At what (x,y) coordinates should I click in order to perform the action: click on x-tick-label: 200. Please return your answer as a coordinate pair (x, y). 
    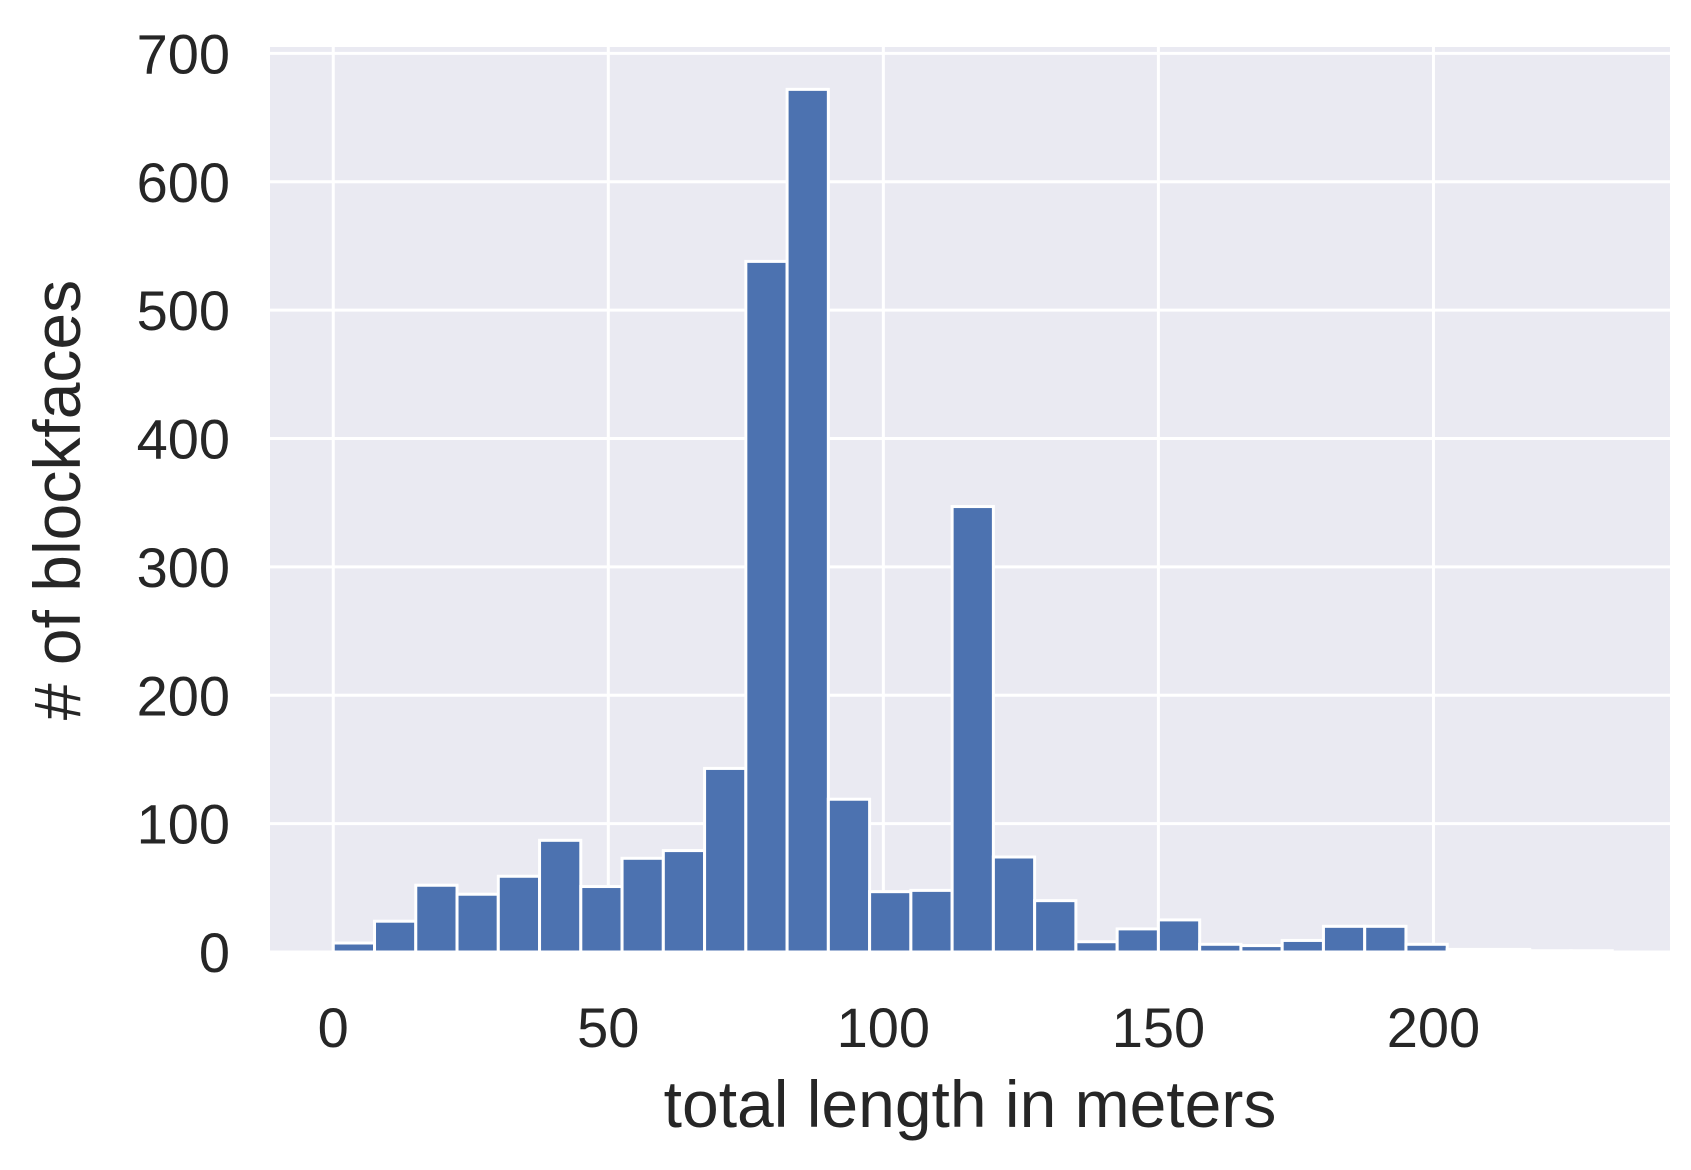
    Looking at the image, I should click on (1433, 1027).